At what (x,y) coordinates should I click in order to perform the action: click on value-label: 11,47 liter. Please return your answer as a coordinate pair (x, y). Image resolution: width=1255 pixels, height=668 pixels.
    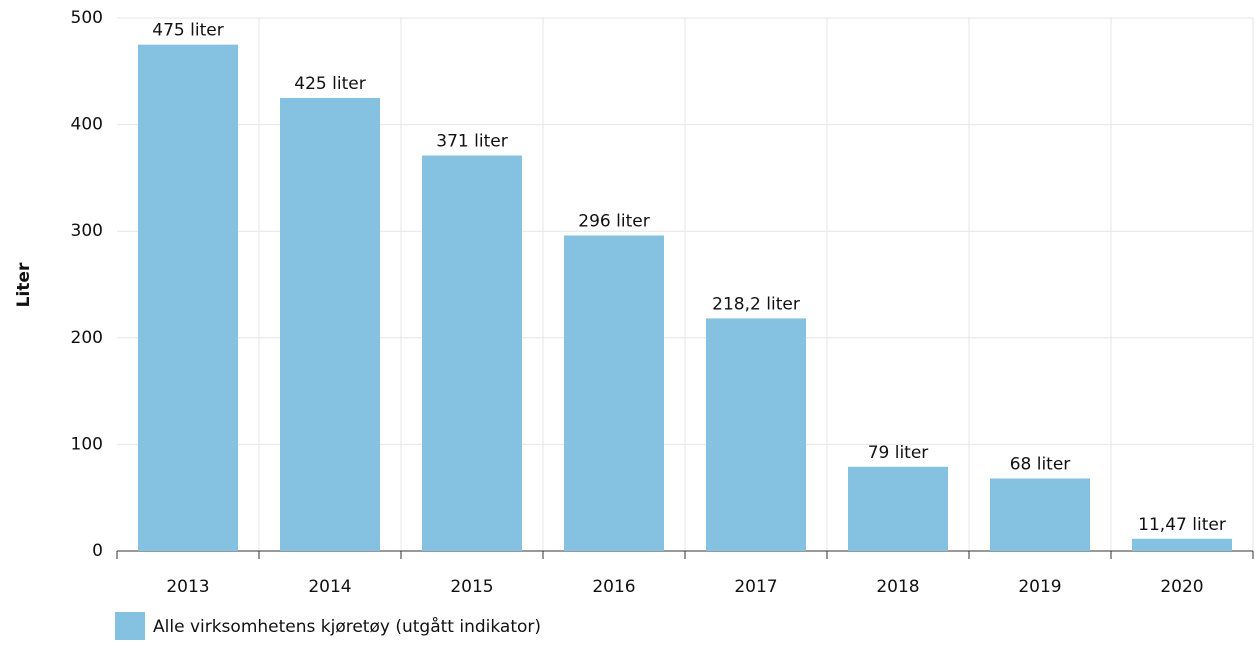
    Looking at the image, I should click on (1182, 525).